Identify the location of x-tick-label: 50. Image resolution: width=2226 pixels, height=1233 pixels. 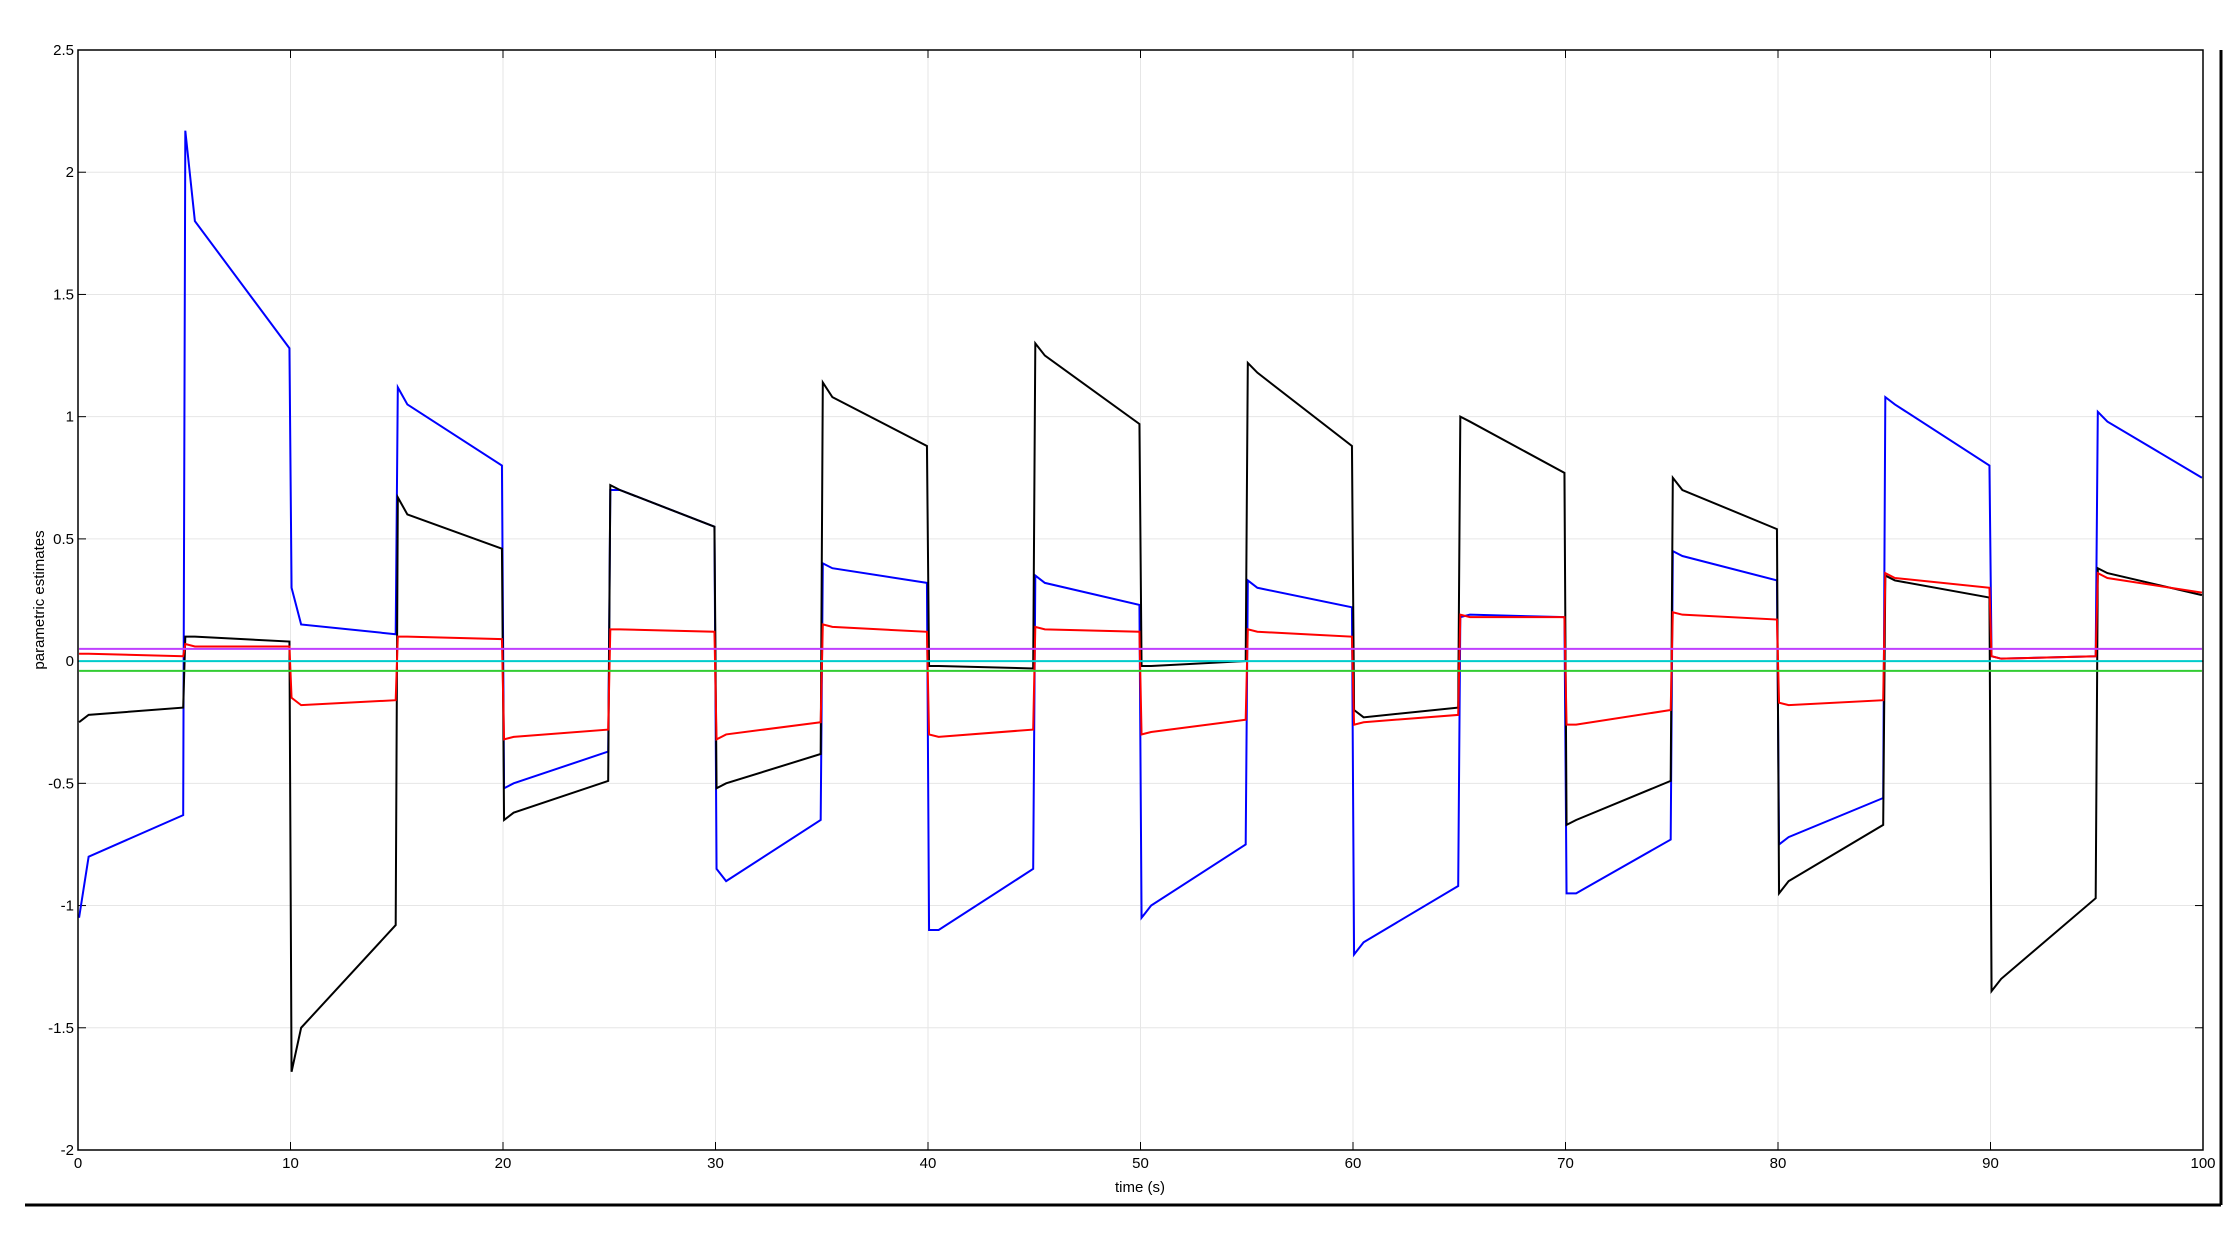
(1140, 1163).